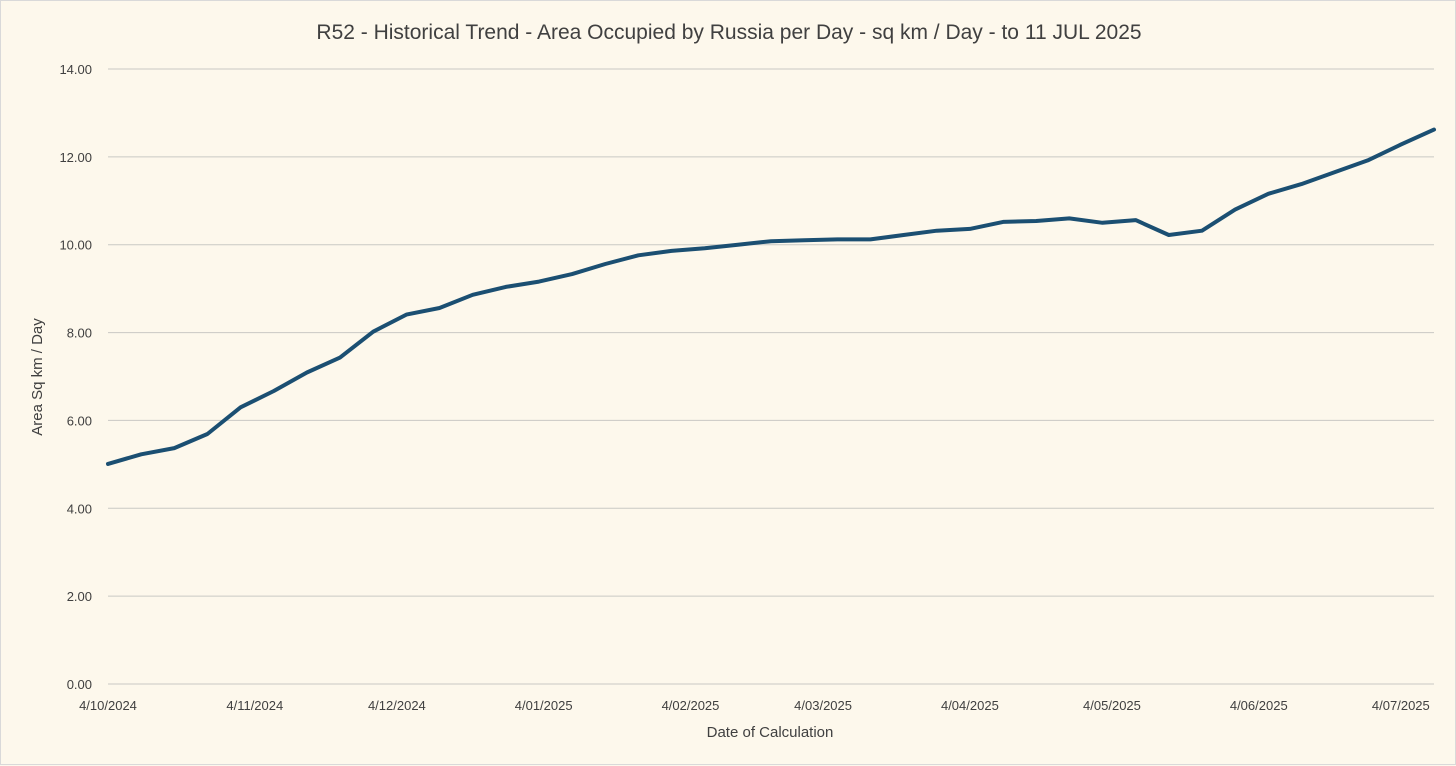 This screenshot has height=766, width=1456. I want to click on y-tick-label: 8.00, so click(79, 333).